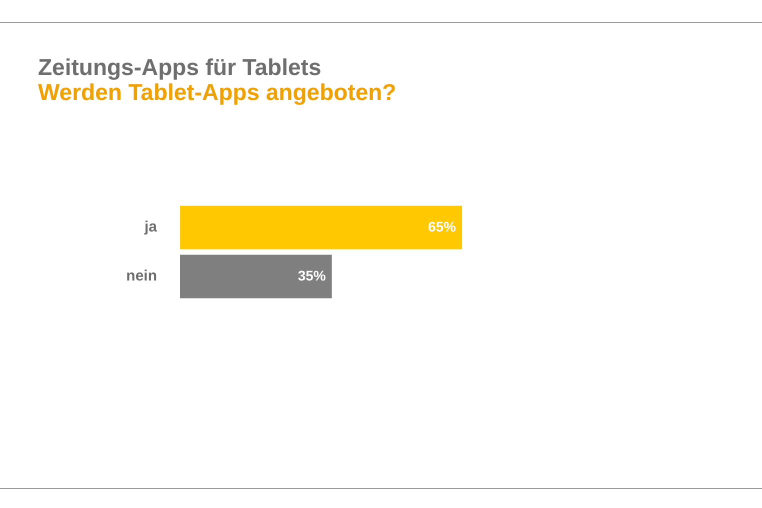 The height and width of the screenshot is (508, 762). I want to click on chart-title: Zeitungs-Apps für Tablets, so click(180, 67).